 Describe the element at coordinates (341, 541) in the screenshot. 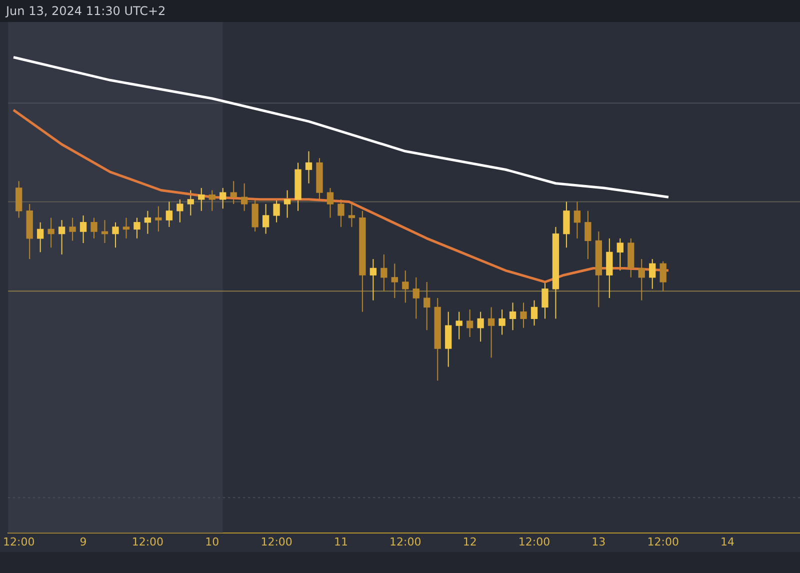

I see `x-tick-label: 11` at that location.